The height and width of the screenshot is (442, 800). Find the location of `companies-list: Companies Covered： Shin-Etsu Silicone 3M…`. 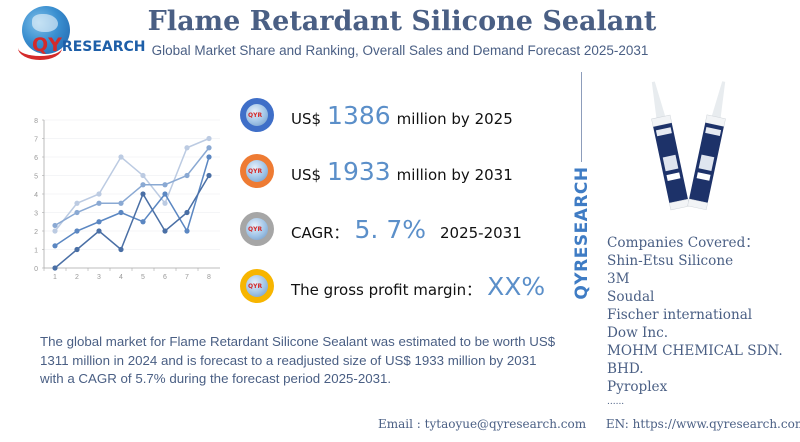

companies-list: Companies Covered： Shin-Etsu Silicone 3M… is located at coordinates (702, 321).